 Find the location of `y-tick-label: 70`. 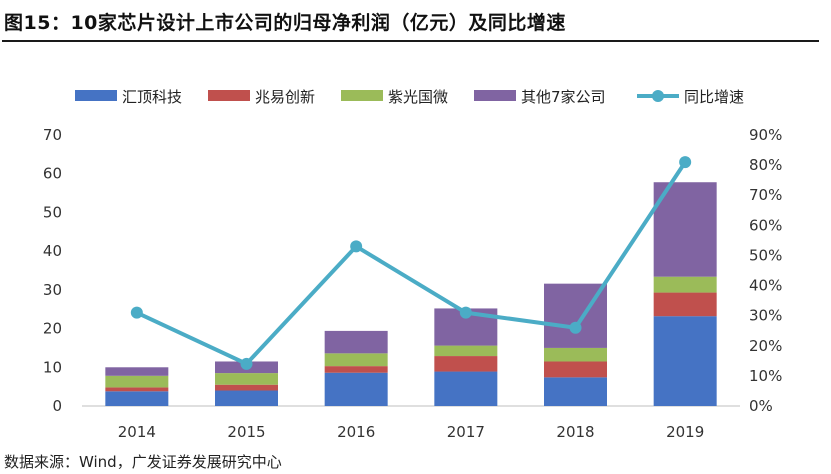

y-tick-label: 70 is located at coordinates (52, 135).